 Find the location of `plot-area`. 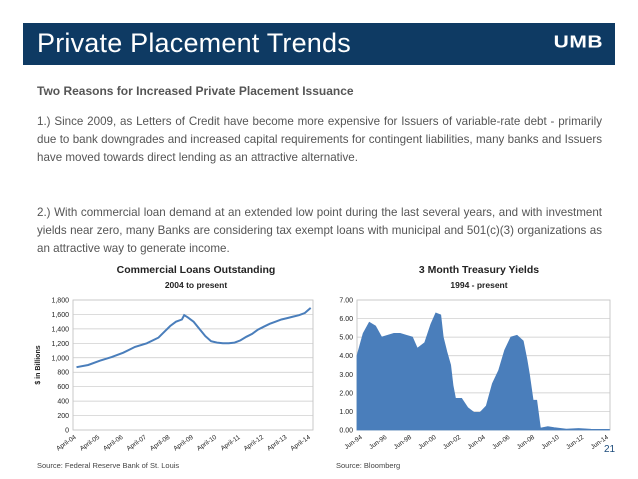

plot-area is located at coordinates (193, 365).